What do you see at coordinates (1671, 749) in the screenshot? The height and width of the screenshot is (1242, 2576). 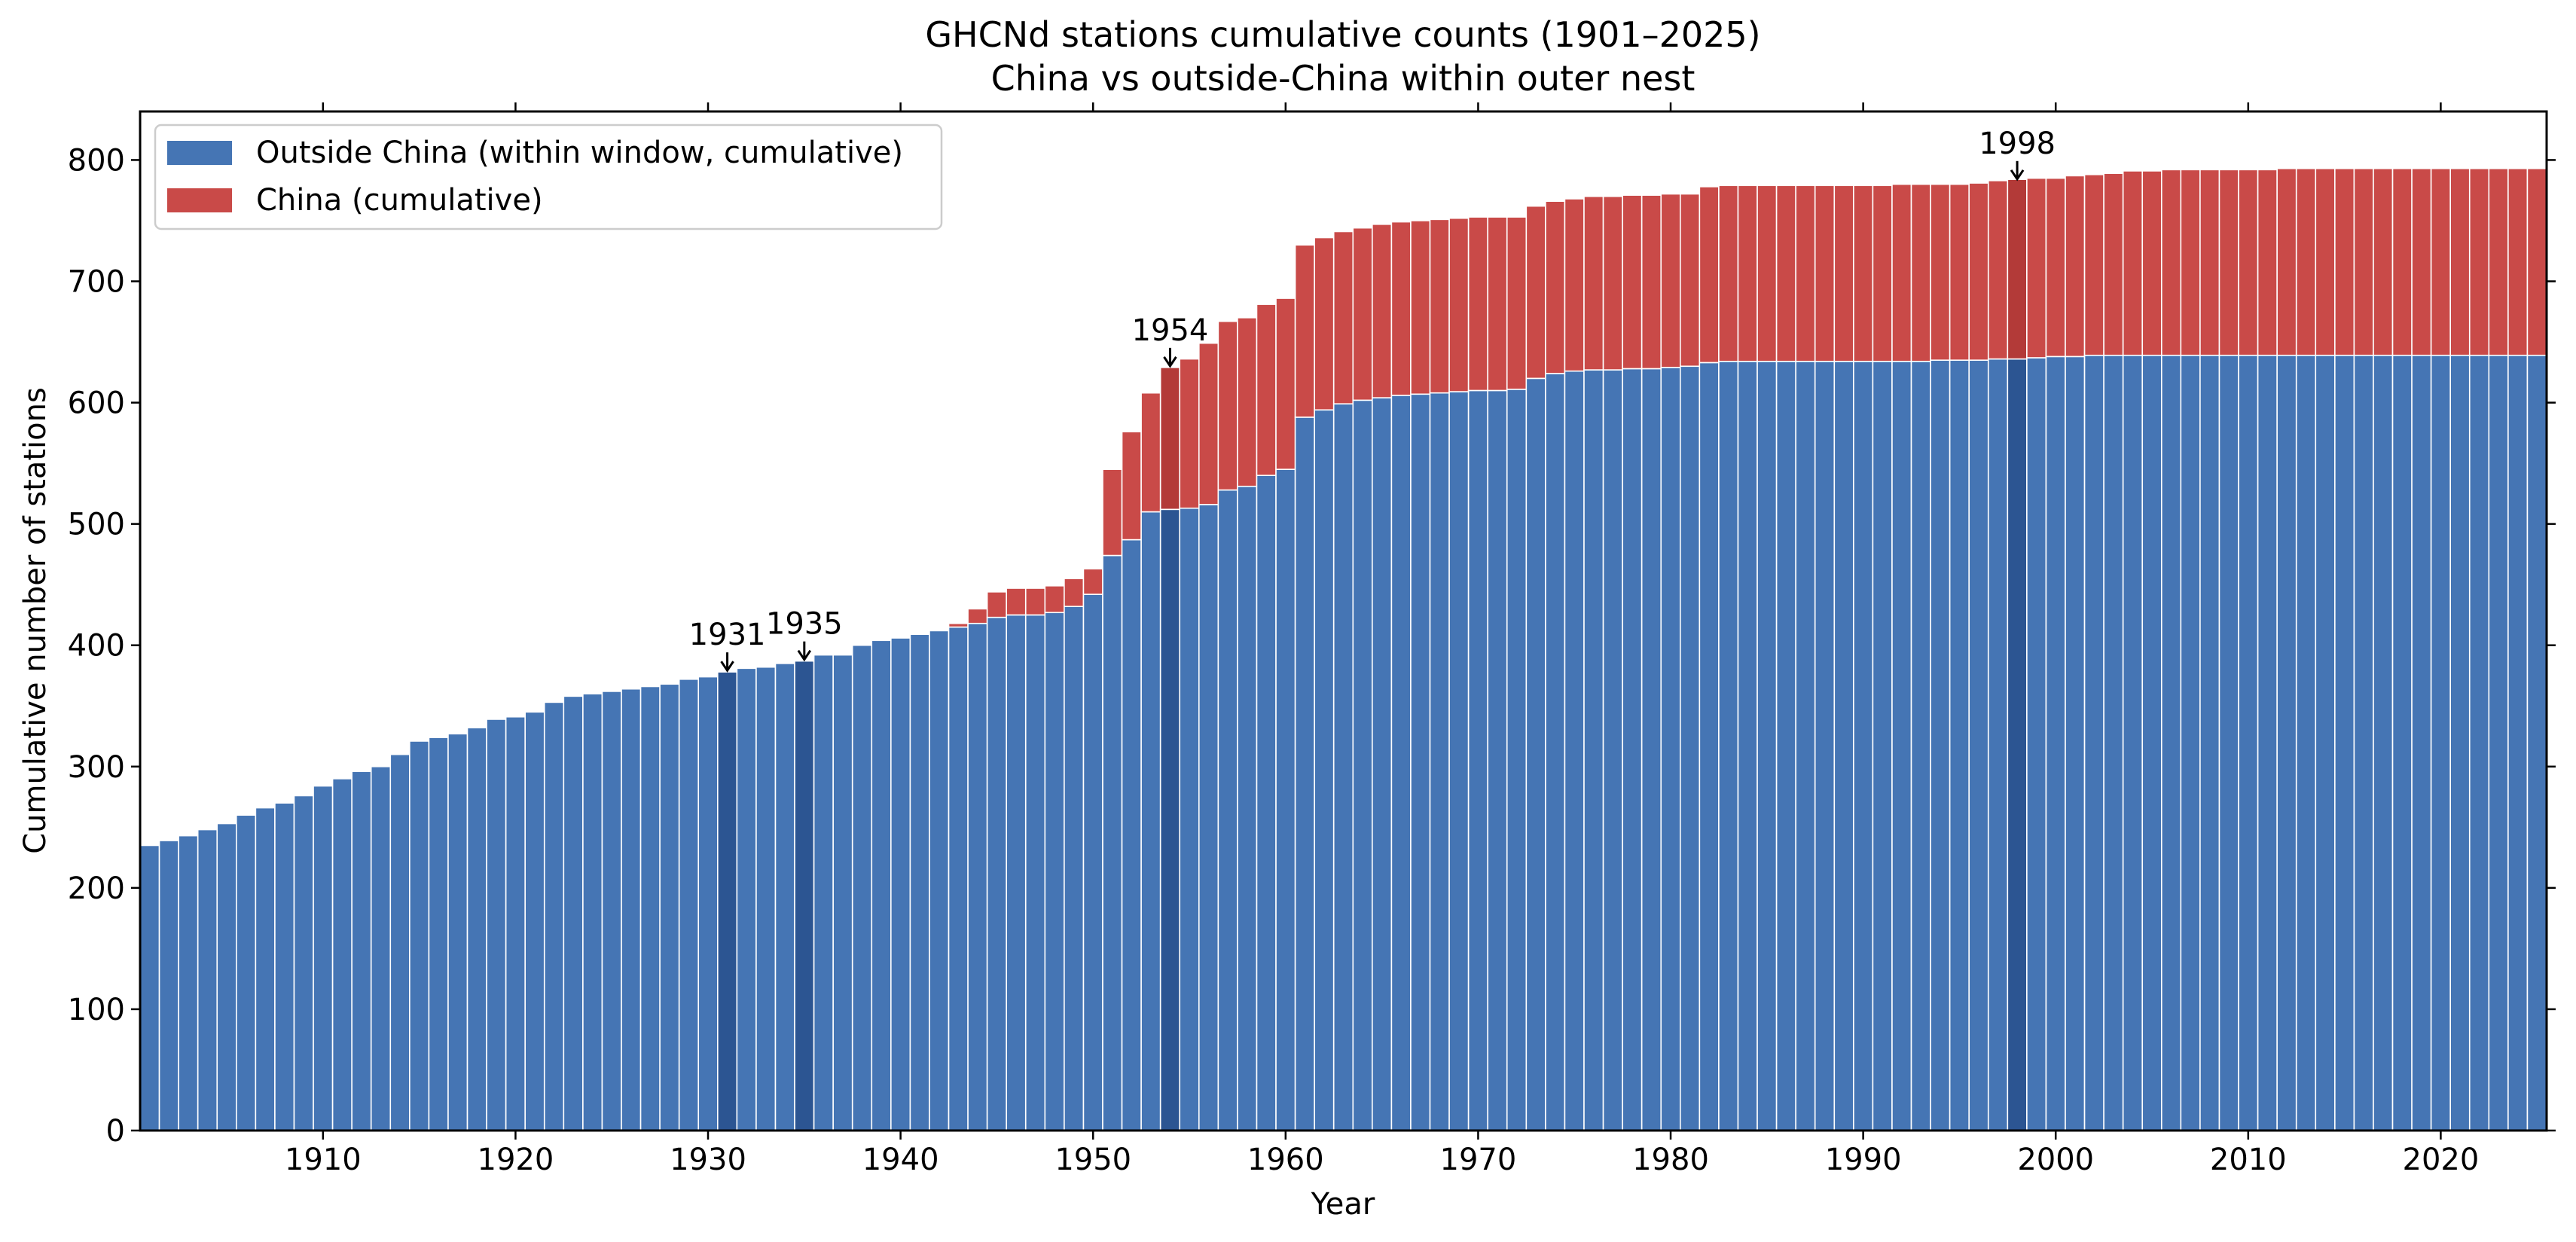 I see `bar-outside-1980` at bounding box center [1671, 749].